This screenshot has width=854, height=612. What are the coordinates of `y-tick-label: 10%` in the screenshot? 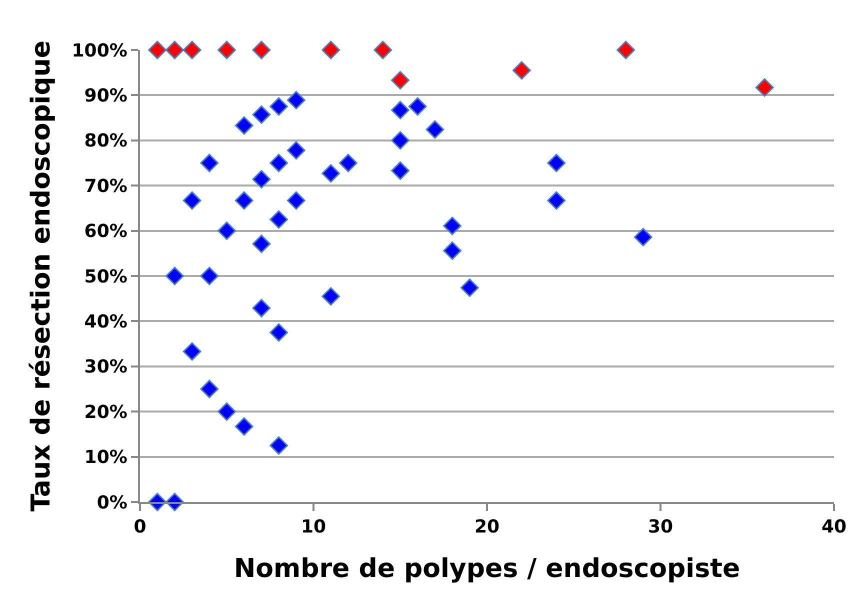 It's located at (106, 457).